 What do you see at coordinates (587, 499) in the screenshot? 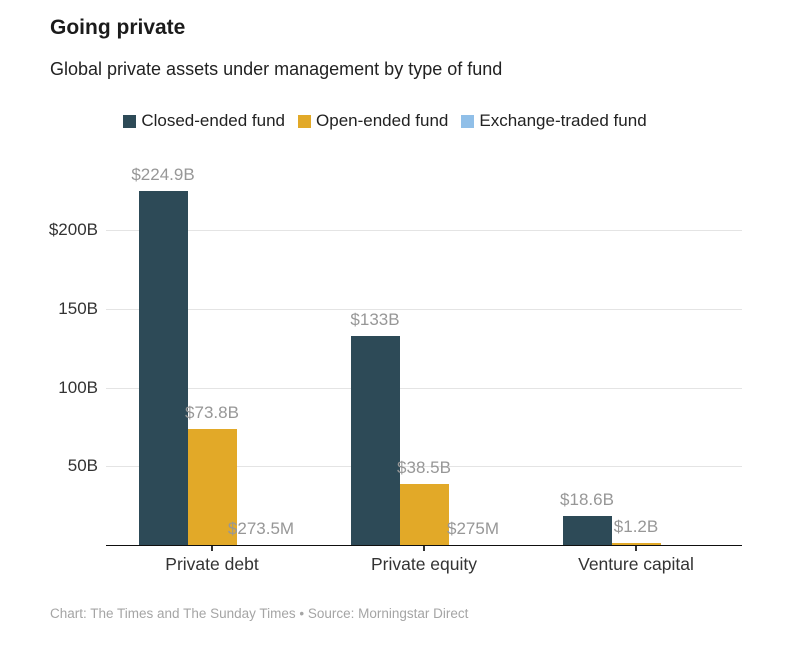
I see `bar-value-label: $18.6B` at bounding box center [587, 499].